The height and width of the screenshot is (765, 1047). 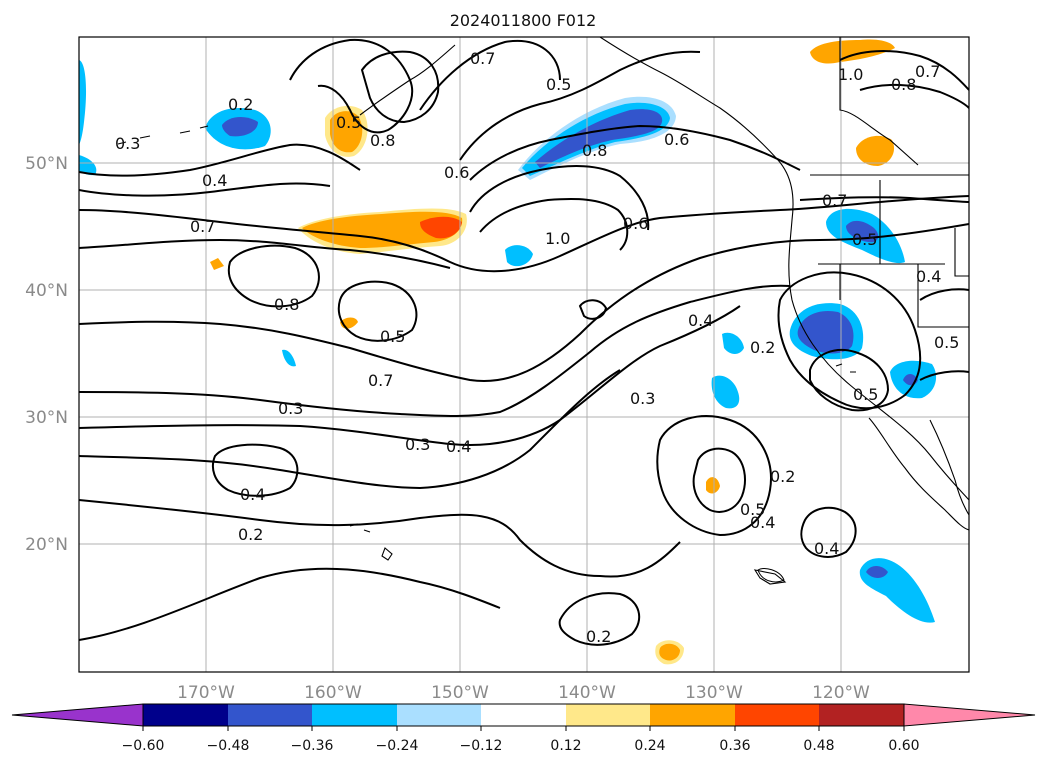 What do you see at coordinates (714, 693) in the screenshot?
I see `lon-label-130w: 130°W` at bounding box center [714, 693].